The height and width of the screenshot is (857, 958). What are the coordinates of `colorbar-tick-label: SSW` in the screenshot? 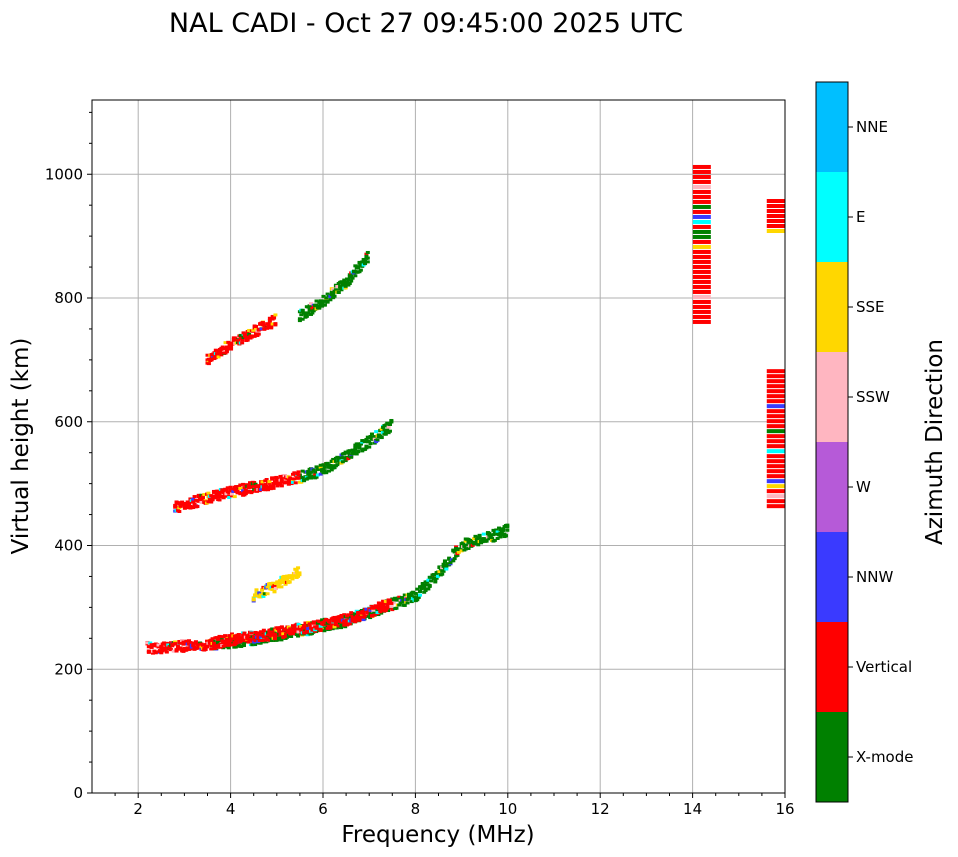 It's located at (873, 397).